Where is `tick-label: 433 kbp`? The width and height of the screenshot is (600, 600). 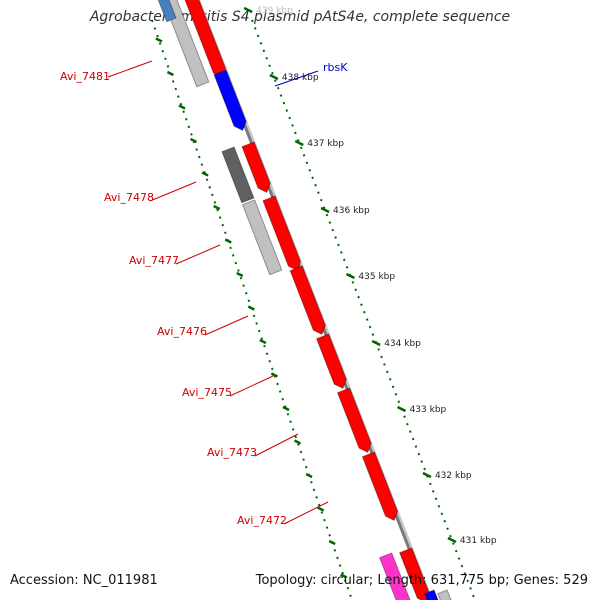
tick-label: 433 kbp is located at coordinates (428, 410).